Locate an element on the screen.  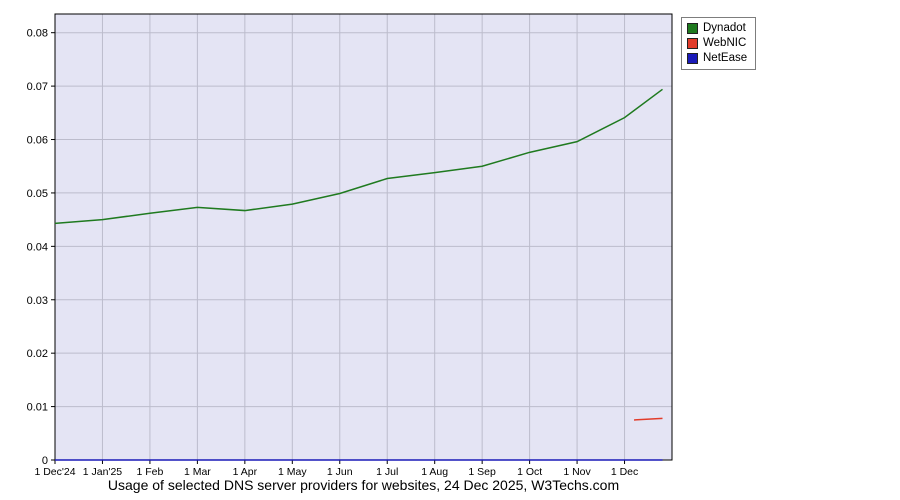
x-tick-label: 1 Apr is located at coordinates (245, 472).